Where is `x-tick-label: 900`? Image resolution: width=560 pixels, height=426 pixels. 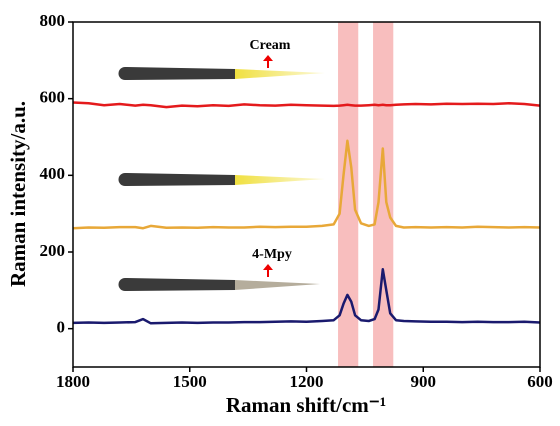 x-tick-label: 900 is located at coordinates (424, 381).